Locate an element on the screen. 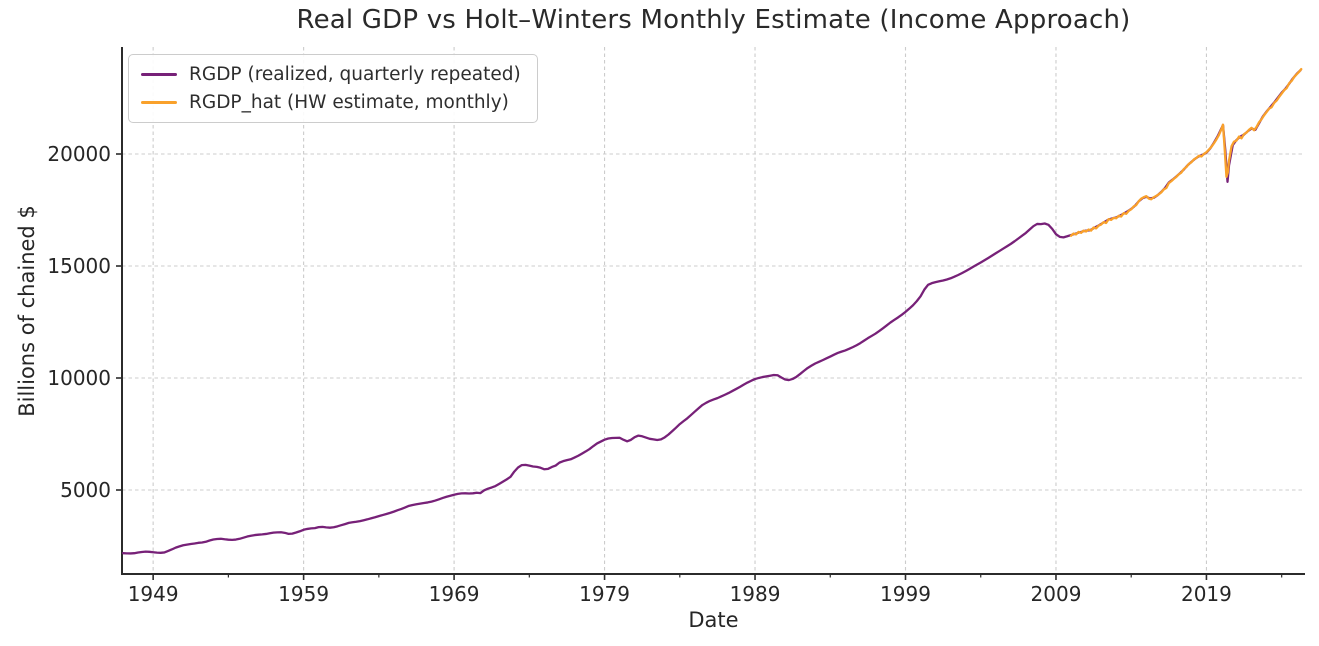 The image size is (1319, 646). x-tick-label: 1959 is located at coordinates (303, 594).